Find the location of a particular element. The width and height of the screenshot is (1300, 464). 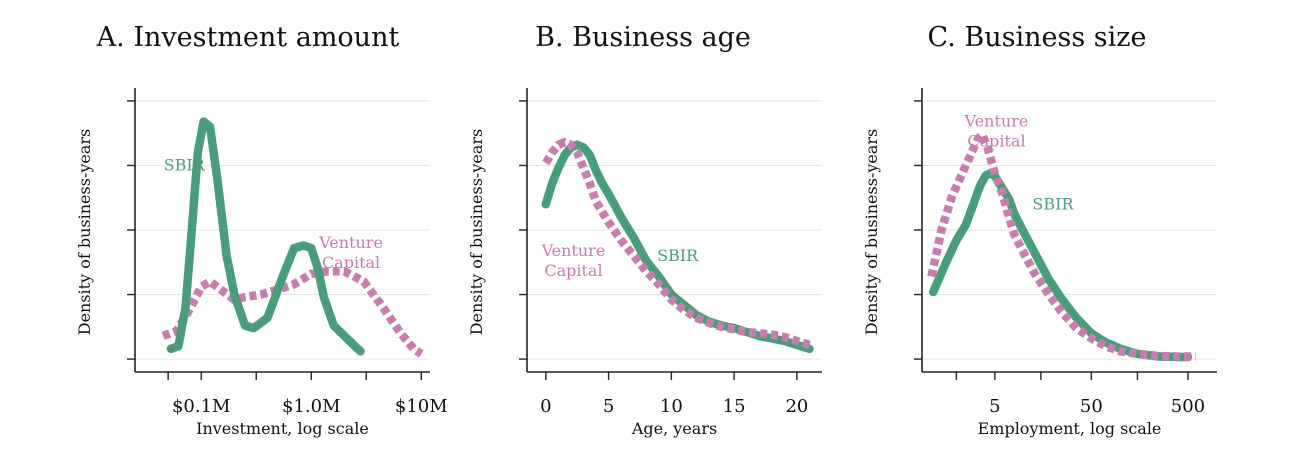

chart-title: B. Business age is located at coordinates (643, 37).